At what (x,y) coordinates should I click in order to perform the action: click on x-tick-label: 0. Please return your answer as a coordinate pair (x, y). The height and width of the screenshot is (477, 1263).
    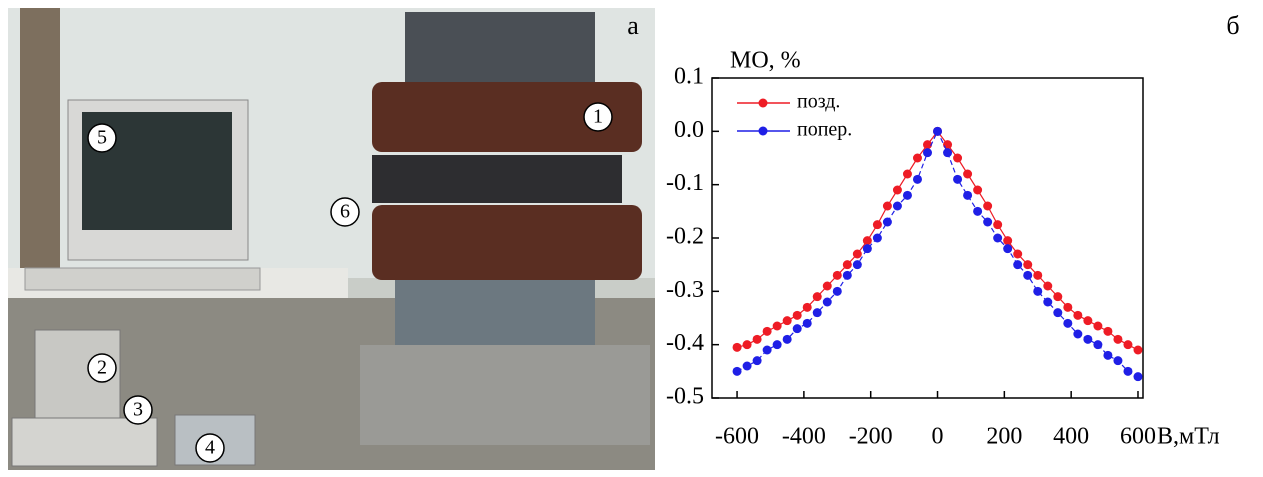
    Looking at the image, I should click on (938, 437).